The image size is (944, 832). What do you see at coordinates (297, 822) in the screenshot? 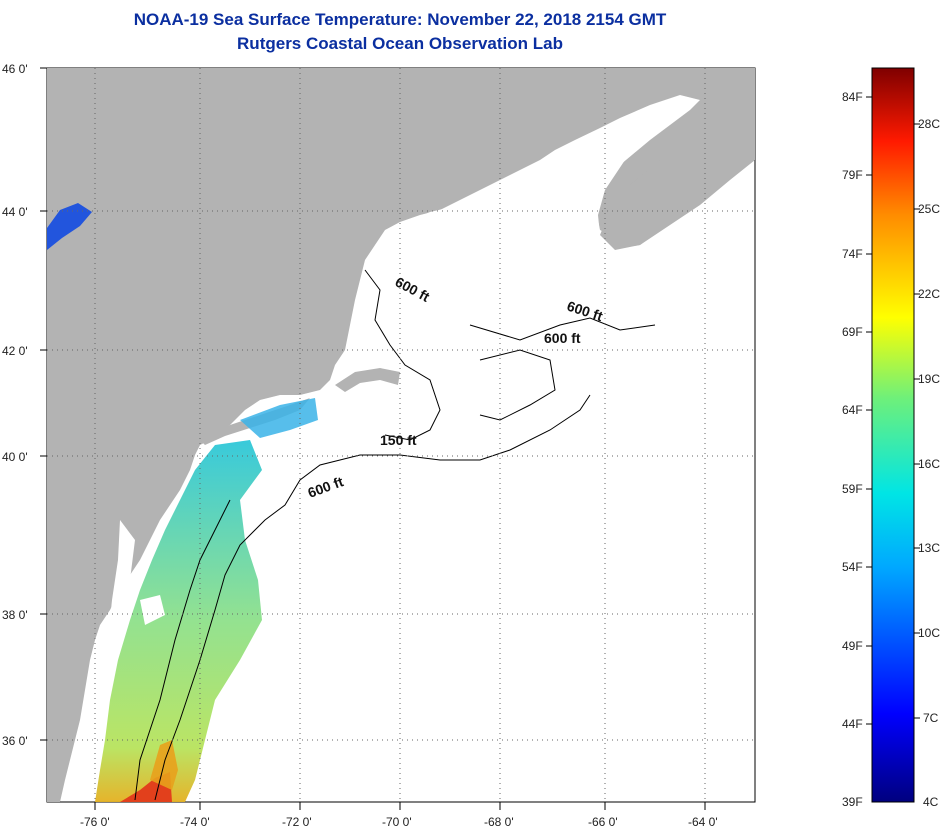
I see `lon-label-72: -72 0'` at bounding box center [297, 822].